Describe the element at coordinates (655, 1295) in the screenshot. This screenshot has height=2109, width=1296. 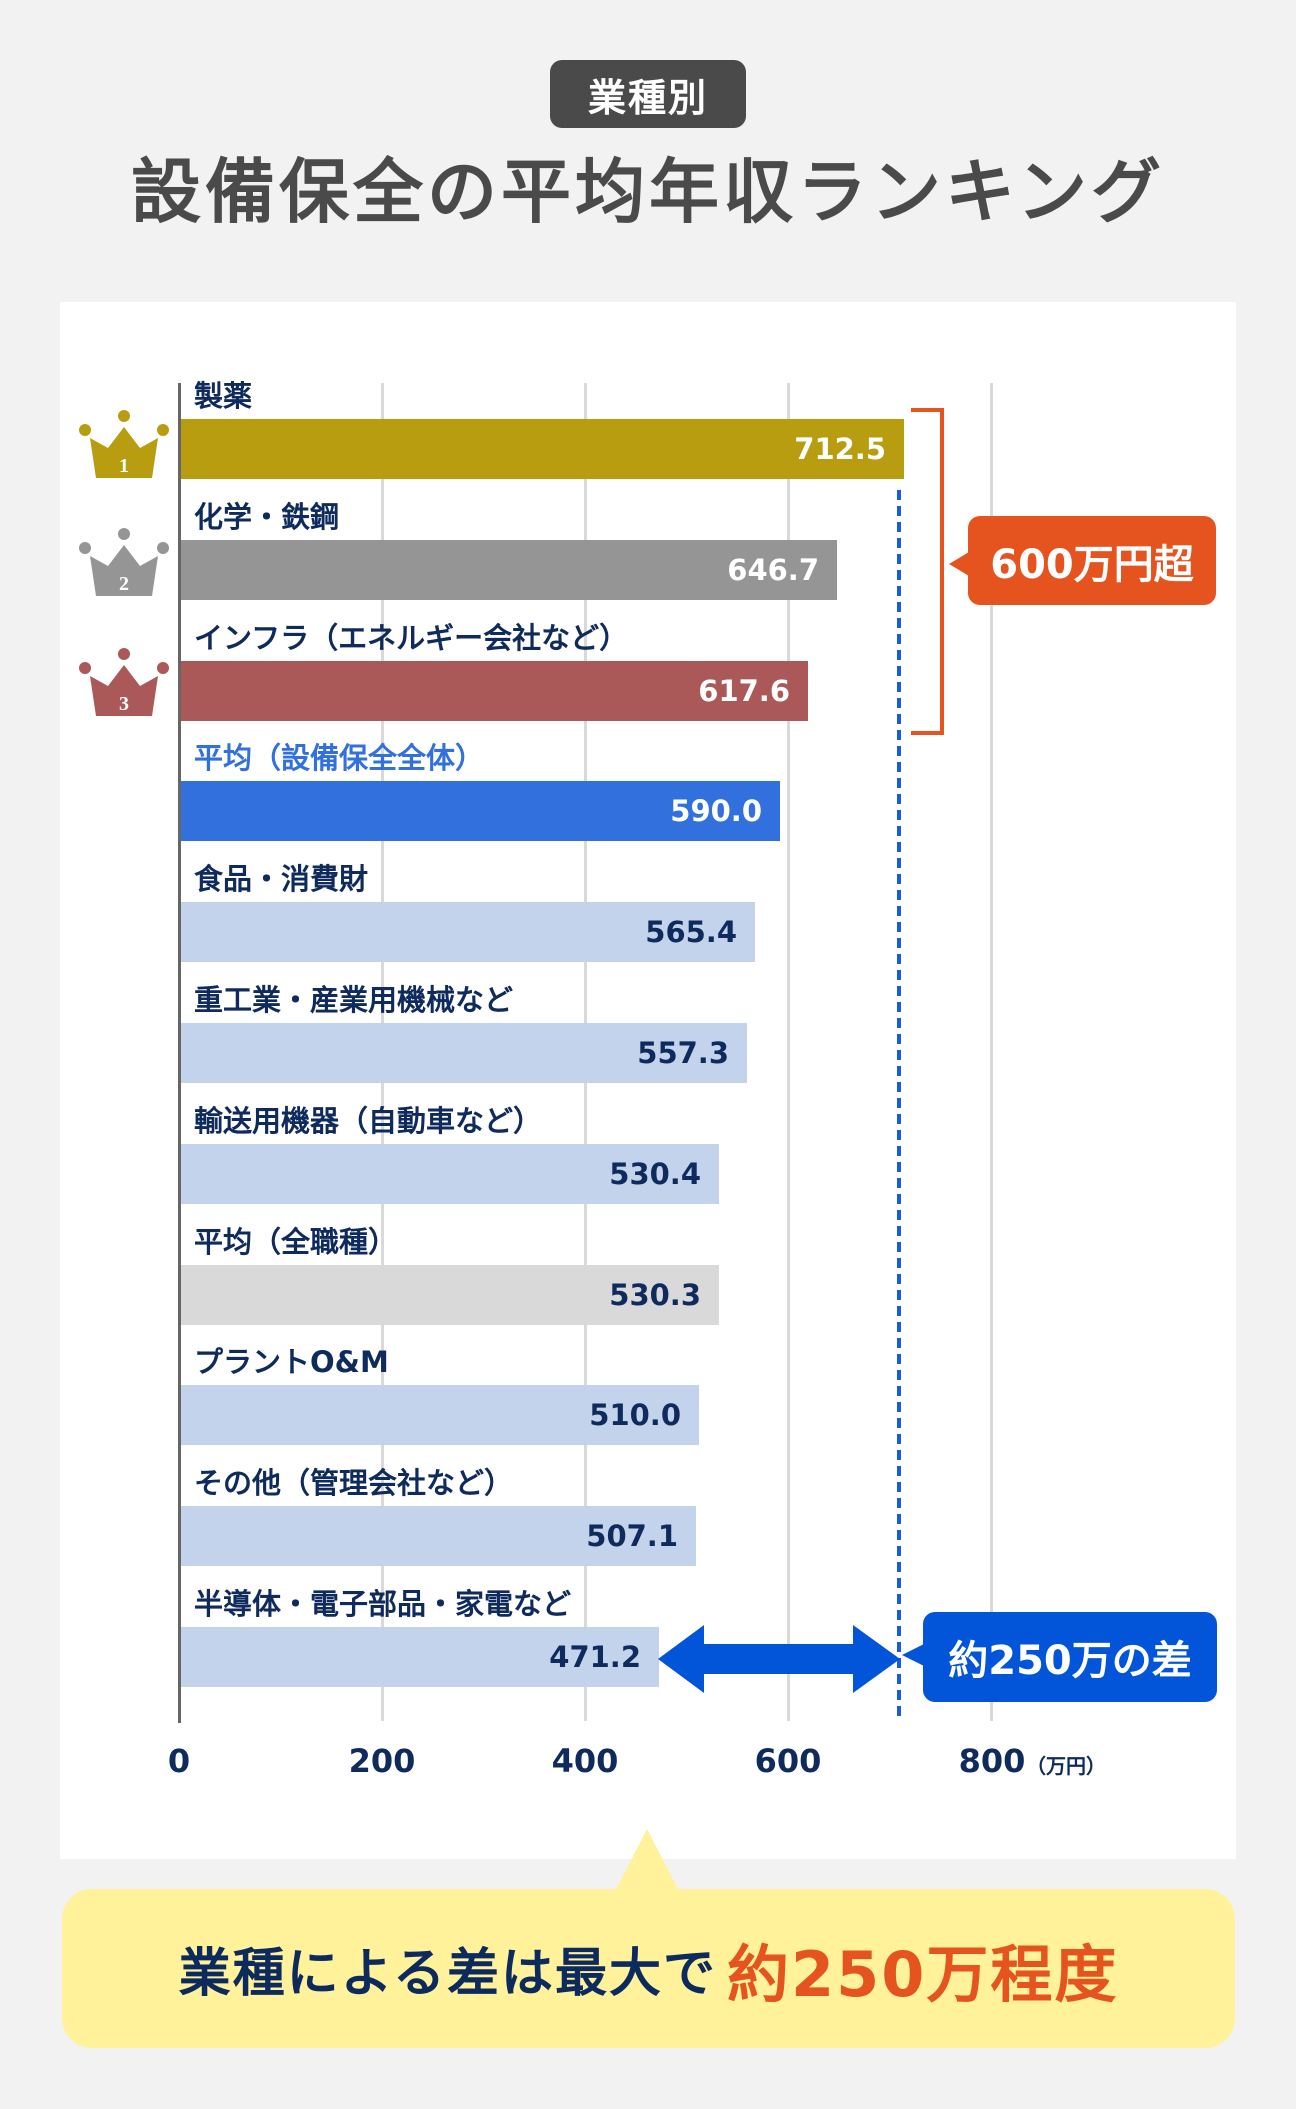
I see `bar-value: 530.3` at that location.